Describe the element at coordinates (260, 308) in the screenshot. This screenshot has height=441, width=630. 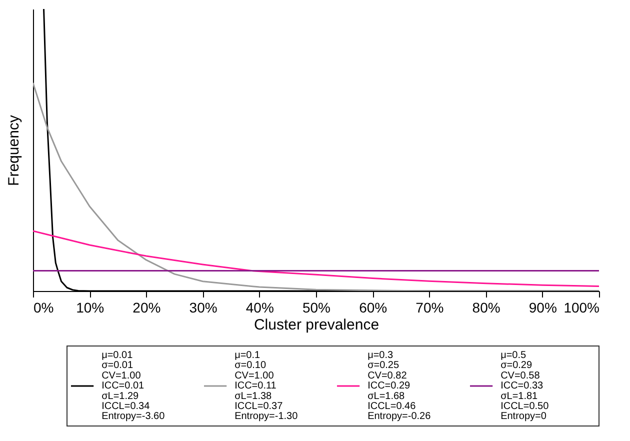
I see `x-tick-label: 40%` at that location.